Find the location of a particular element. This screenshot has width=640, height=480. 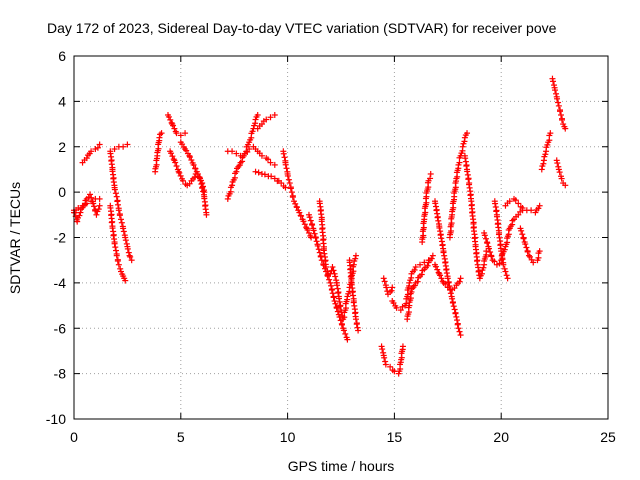

x-tick-label: 10 is located at coordinates (288, 437).